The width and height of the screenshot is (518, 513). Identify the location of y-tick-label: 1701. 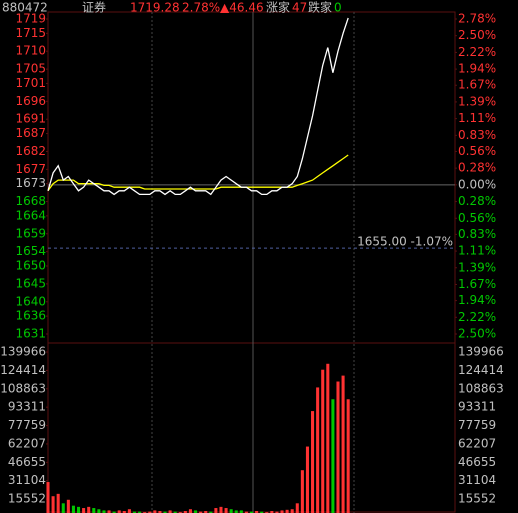
(30, 83).